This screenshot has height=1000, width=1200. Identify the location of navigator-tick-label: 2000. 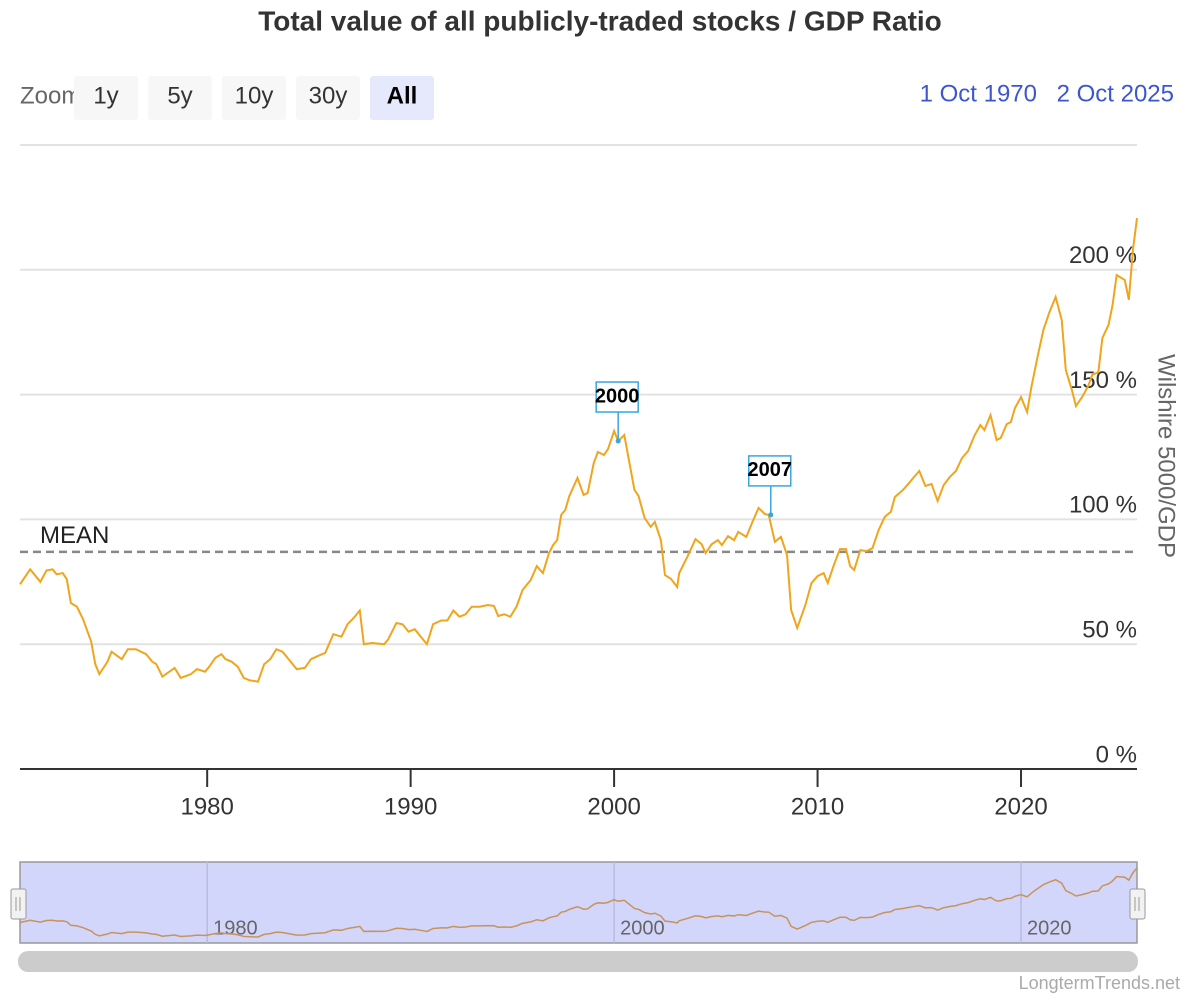
(642, 928).